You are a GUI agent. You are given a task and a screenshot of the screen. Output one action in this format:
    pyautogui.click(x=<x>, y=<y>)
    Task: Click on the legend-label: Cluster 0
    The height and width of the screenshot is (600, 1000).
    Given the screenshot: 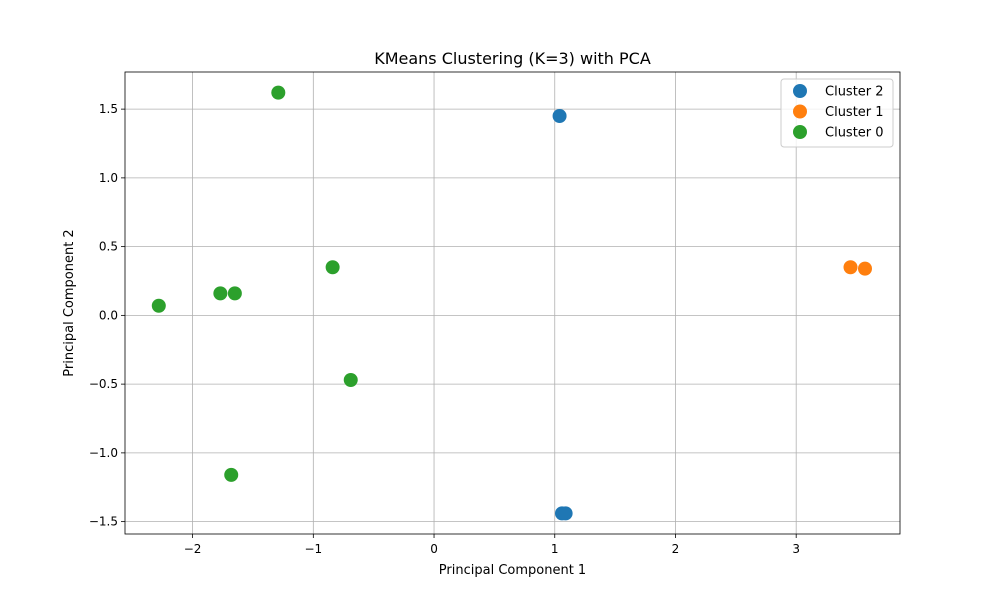 What is the action you would take?
    pyautogui.click(x=854, y=133)
    